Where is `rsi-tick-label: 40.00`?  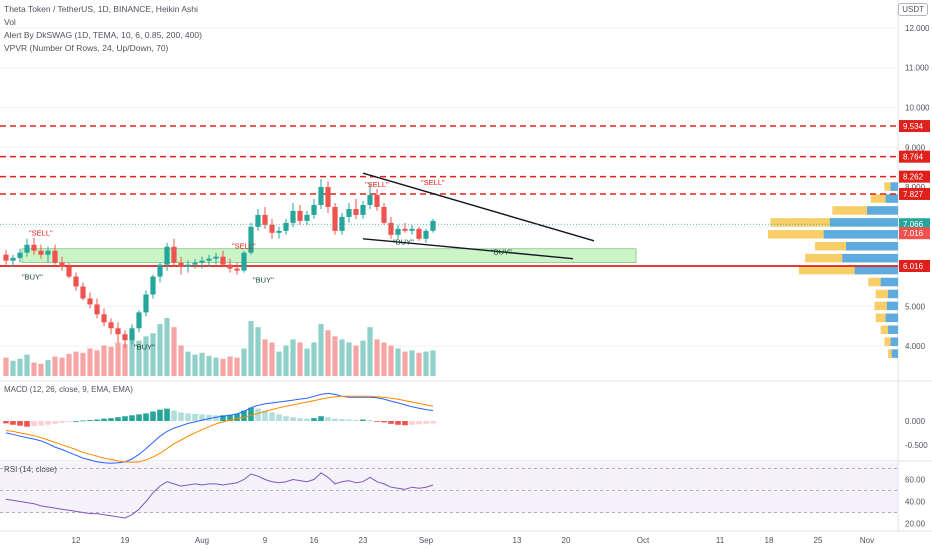
rsi-tick-label: 40.00 is located at coordinates (915, 502).